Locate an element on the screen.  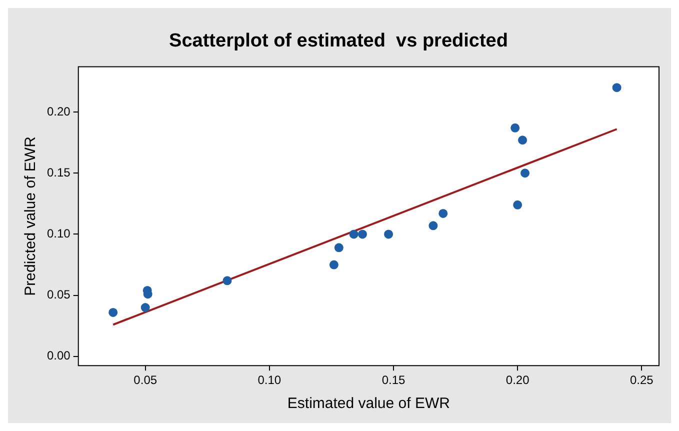
x-tick-label: 0.10 is located at coordinates (270, 380).